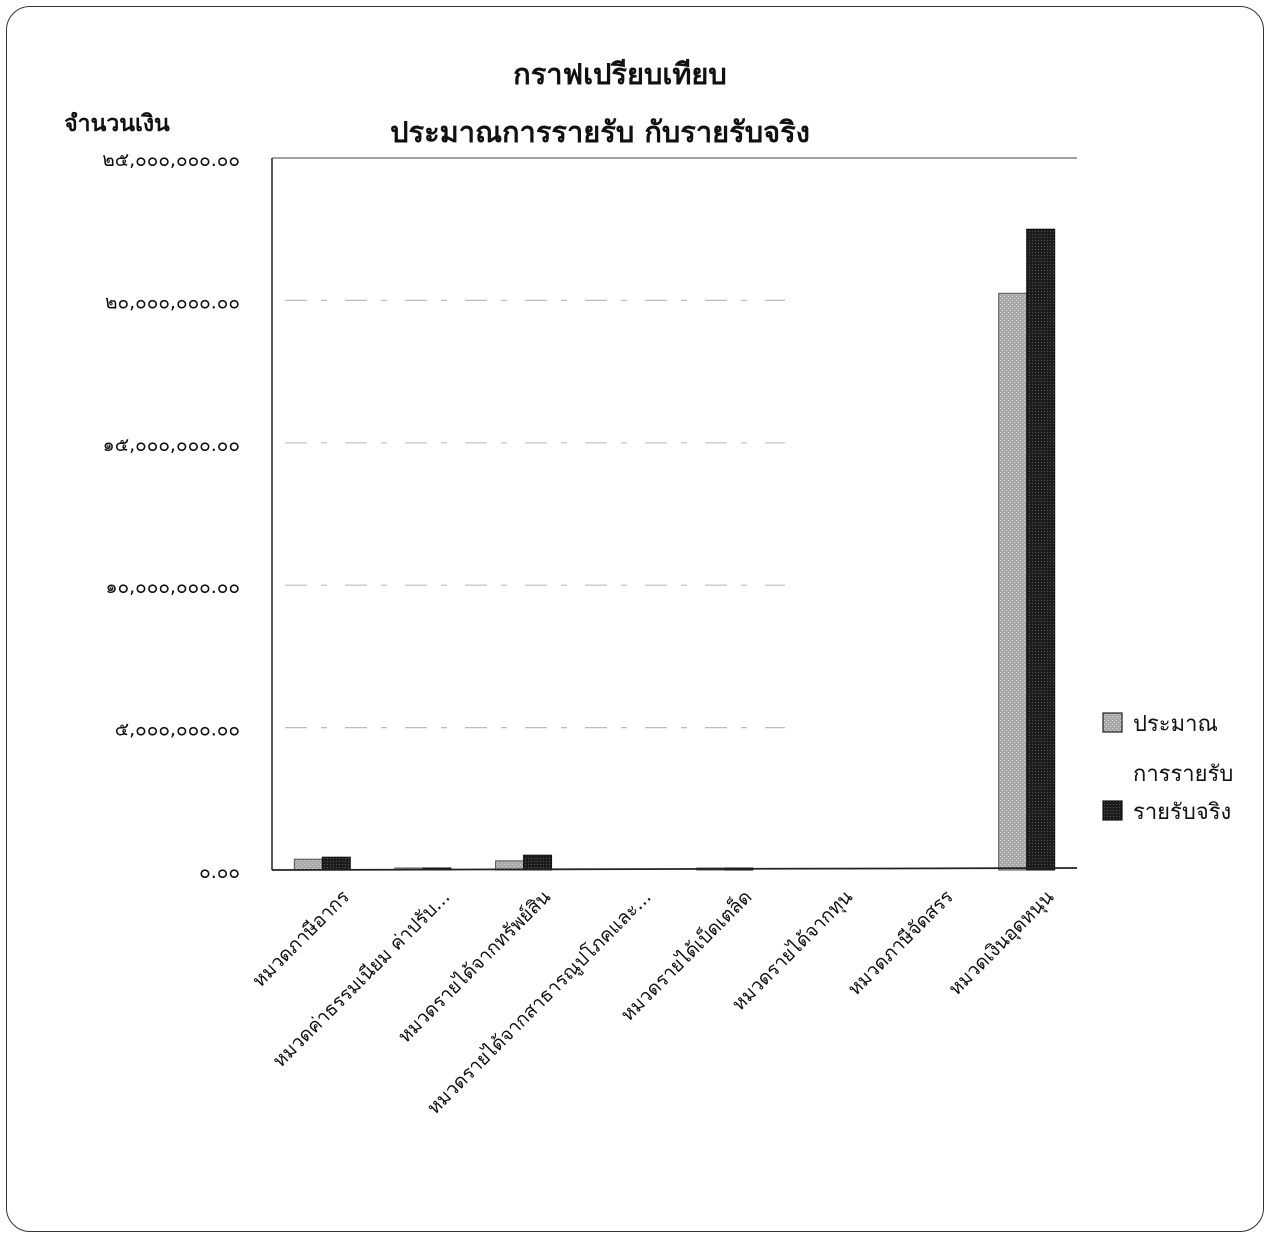 The width and height of the screenshot is (1271, 1239). What do you see at coordinates (901, 943) in the screenshot?
I see `x-tick-label-6: หมวดภาษีจัดสรร` at bounding box center [901, 943].